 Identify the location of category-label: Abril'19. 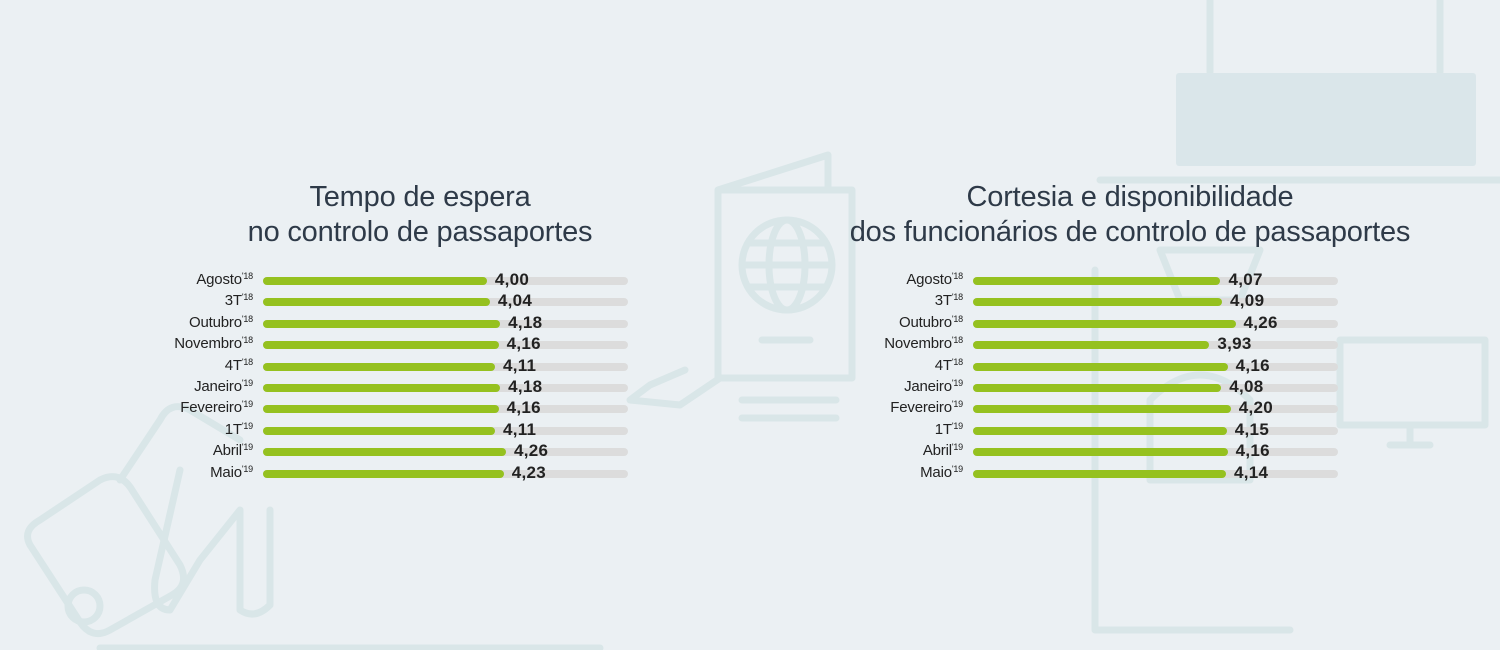
(943, 450).